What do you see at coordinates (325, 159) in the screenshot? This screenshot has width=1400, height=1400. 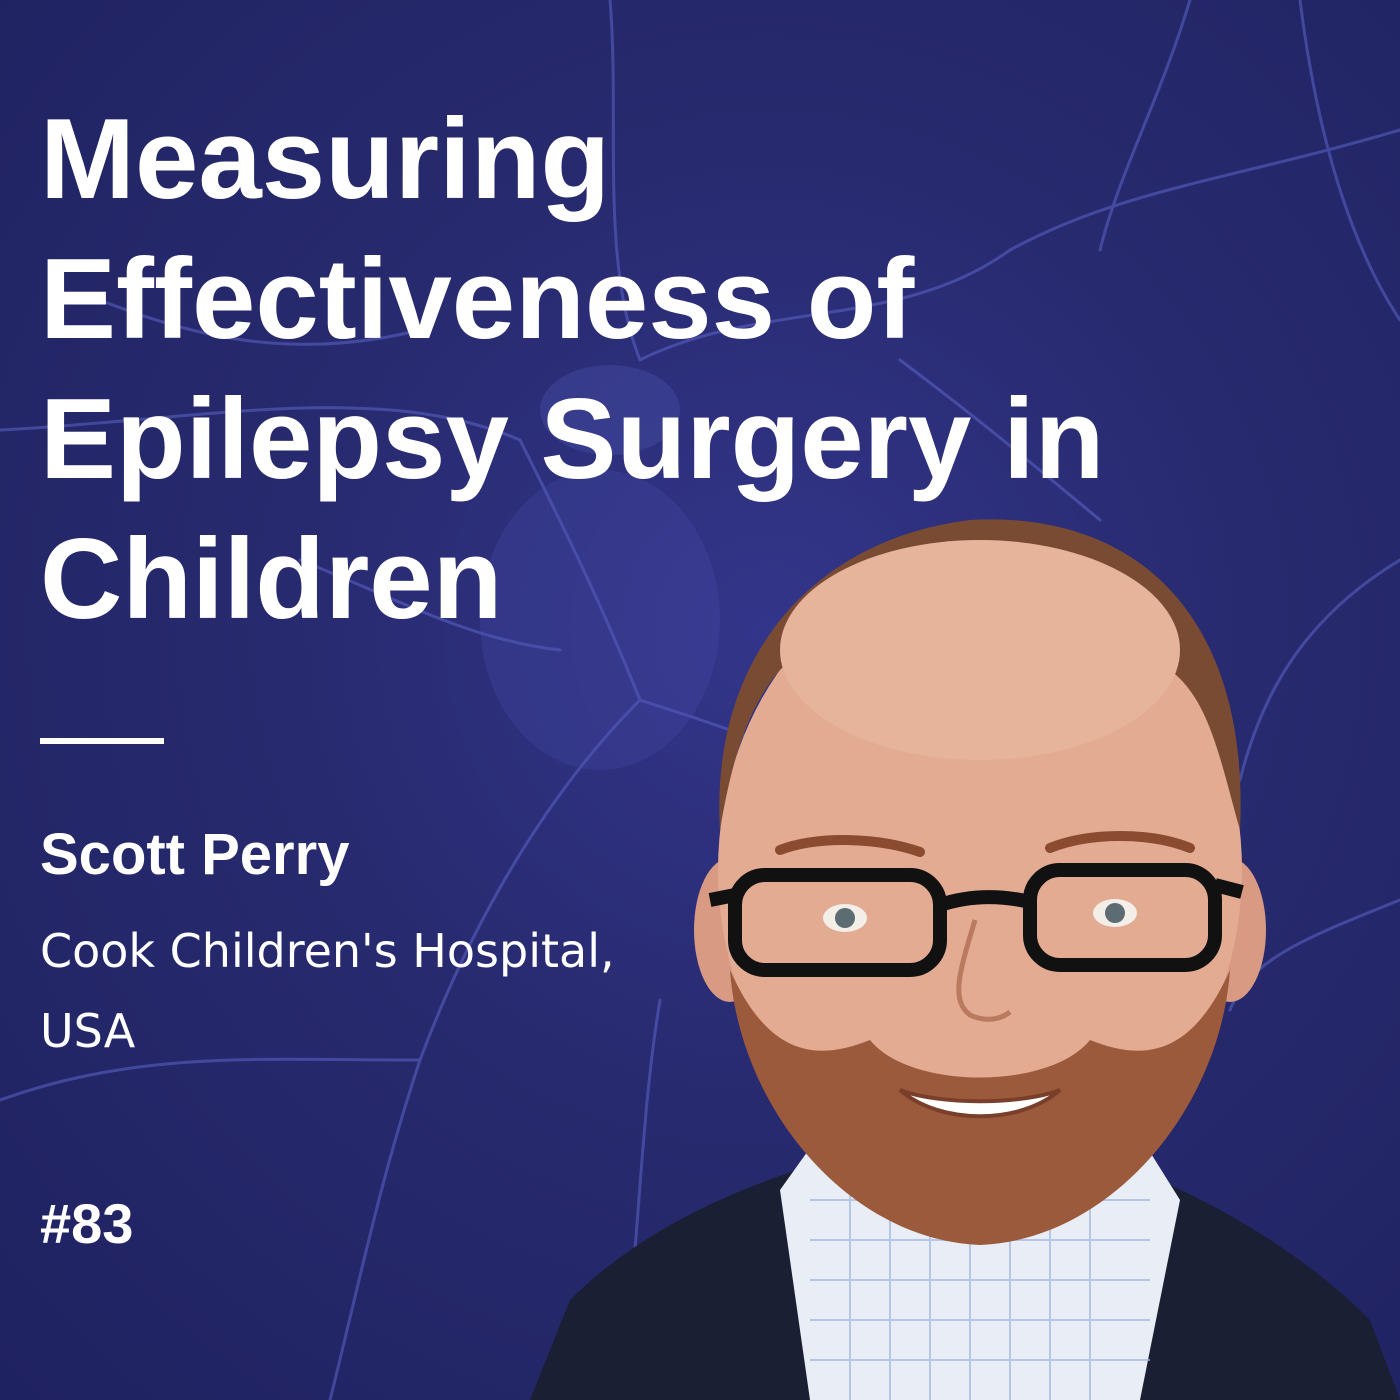 I see `episode-title-line-1: Measuring` at bounding box center [325, 159].